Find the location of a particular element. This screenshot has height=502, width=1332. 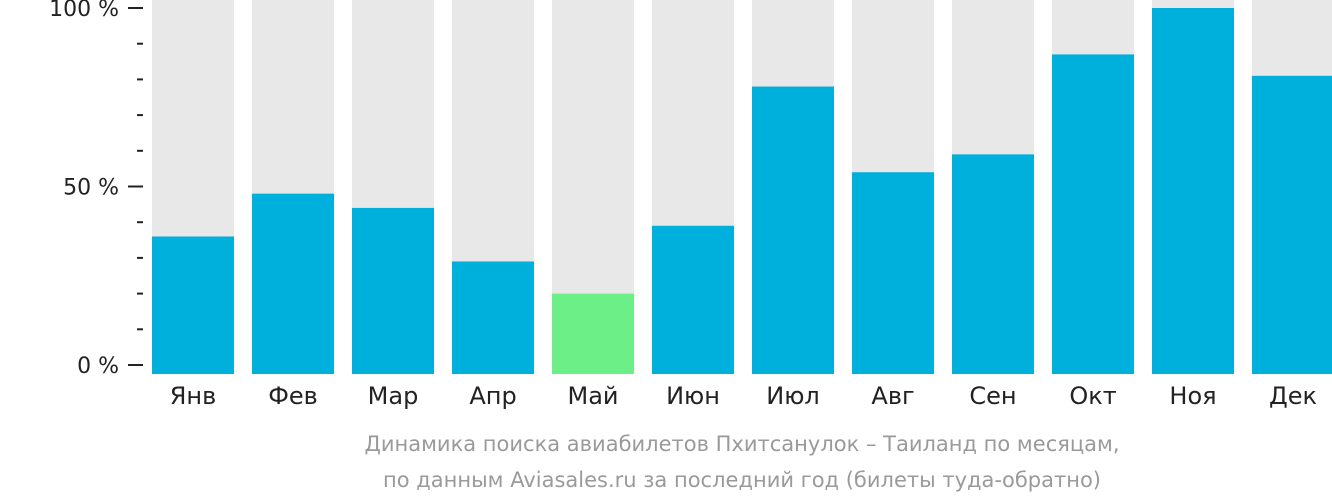

y-tick-label: 50 % is located at coordinates (91, 188).